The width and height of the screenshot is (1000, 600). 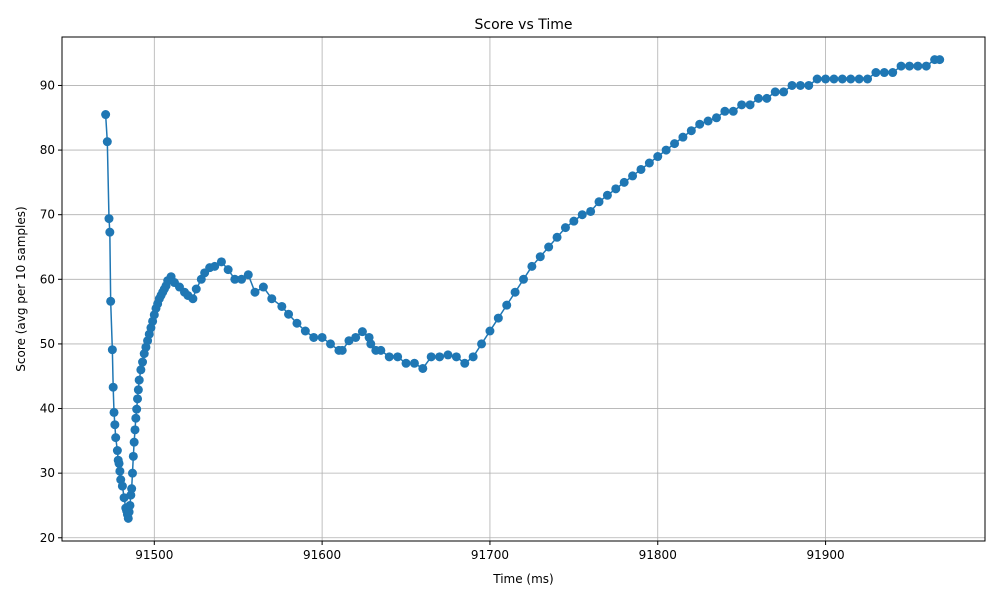 I want to click on chart-title: Score vs Time, so click(x=524, y=25).